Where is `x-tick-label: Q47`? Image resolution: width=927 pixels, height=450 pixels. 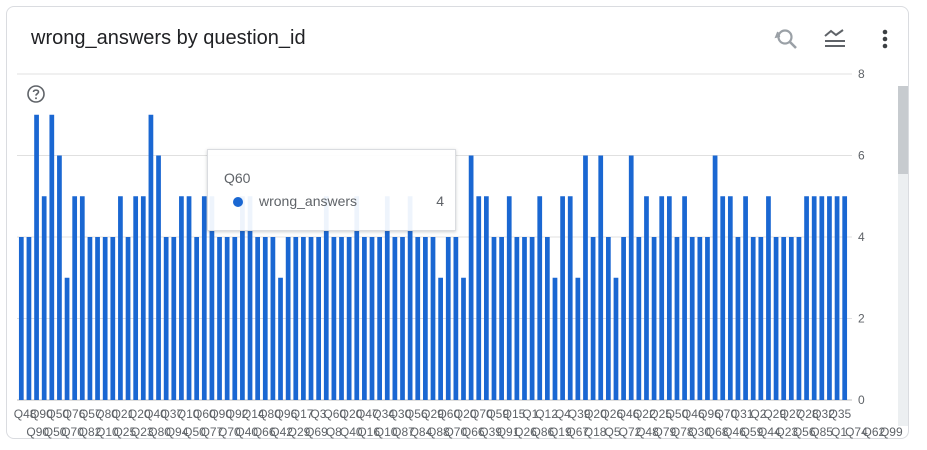
x-tick-label: Q47 is located at coordinates (367, 414).